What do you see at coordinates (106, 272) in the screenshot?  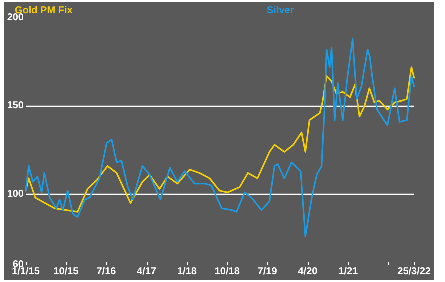 I see `x-tick-label: 7/16` at bounding box center [106, 272].